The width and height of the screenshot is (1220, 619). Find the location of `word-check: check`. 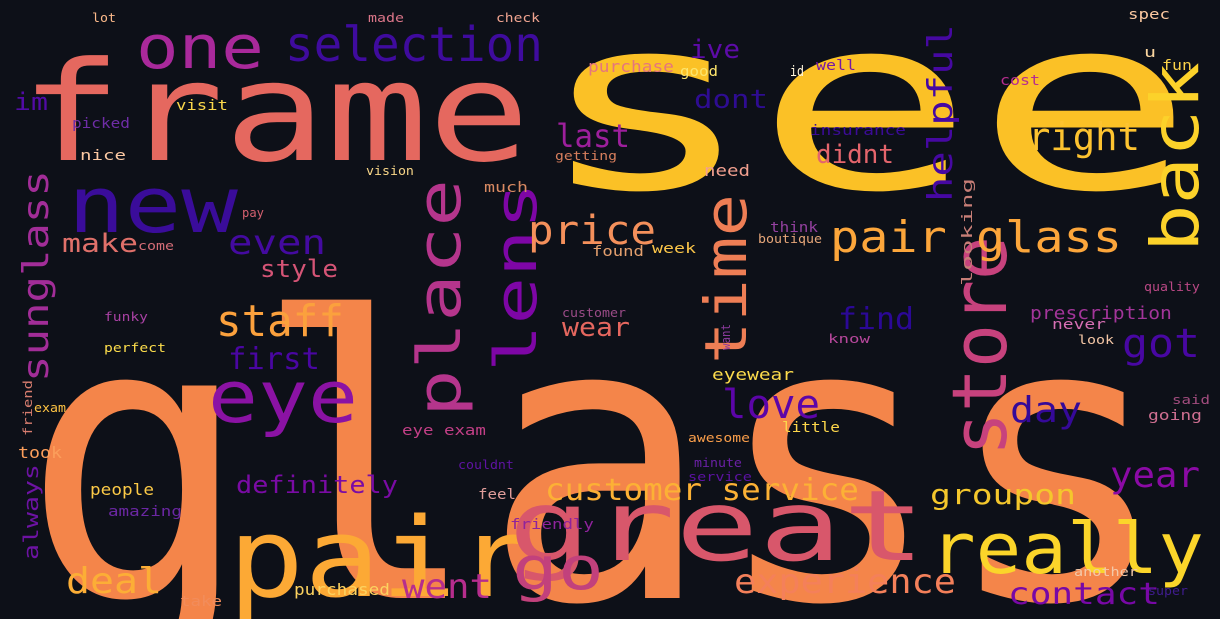

word-check: check is located at coordinates (518, 18).